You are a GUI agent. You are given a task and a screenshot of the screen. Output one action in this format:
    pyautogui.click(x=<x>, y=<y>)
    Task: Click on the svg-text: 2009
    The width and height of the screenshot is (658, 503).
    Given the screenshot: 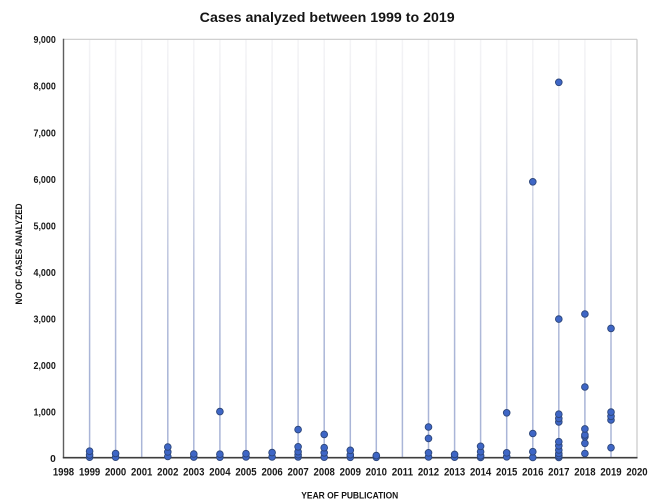 What is the action you would take?
    pyautogui.click(x=350, y=472)
    